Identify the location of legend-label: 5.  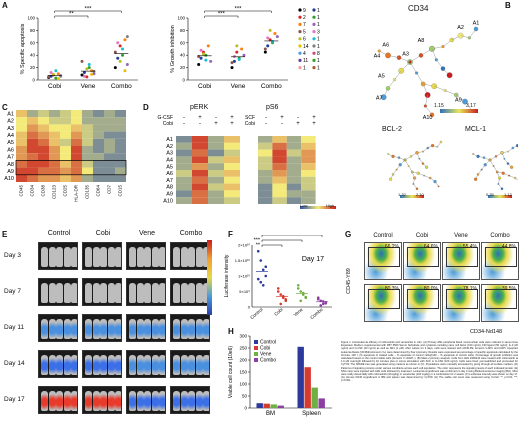
(304, 32).